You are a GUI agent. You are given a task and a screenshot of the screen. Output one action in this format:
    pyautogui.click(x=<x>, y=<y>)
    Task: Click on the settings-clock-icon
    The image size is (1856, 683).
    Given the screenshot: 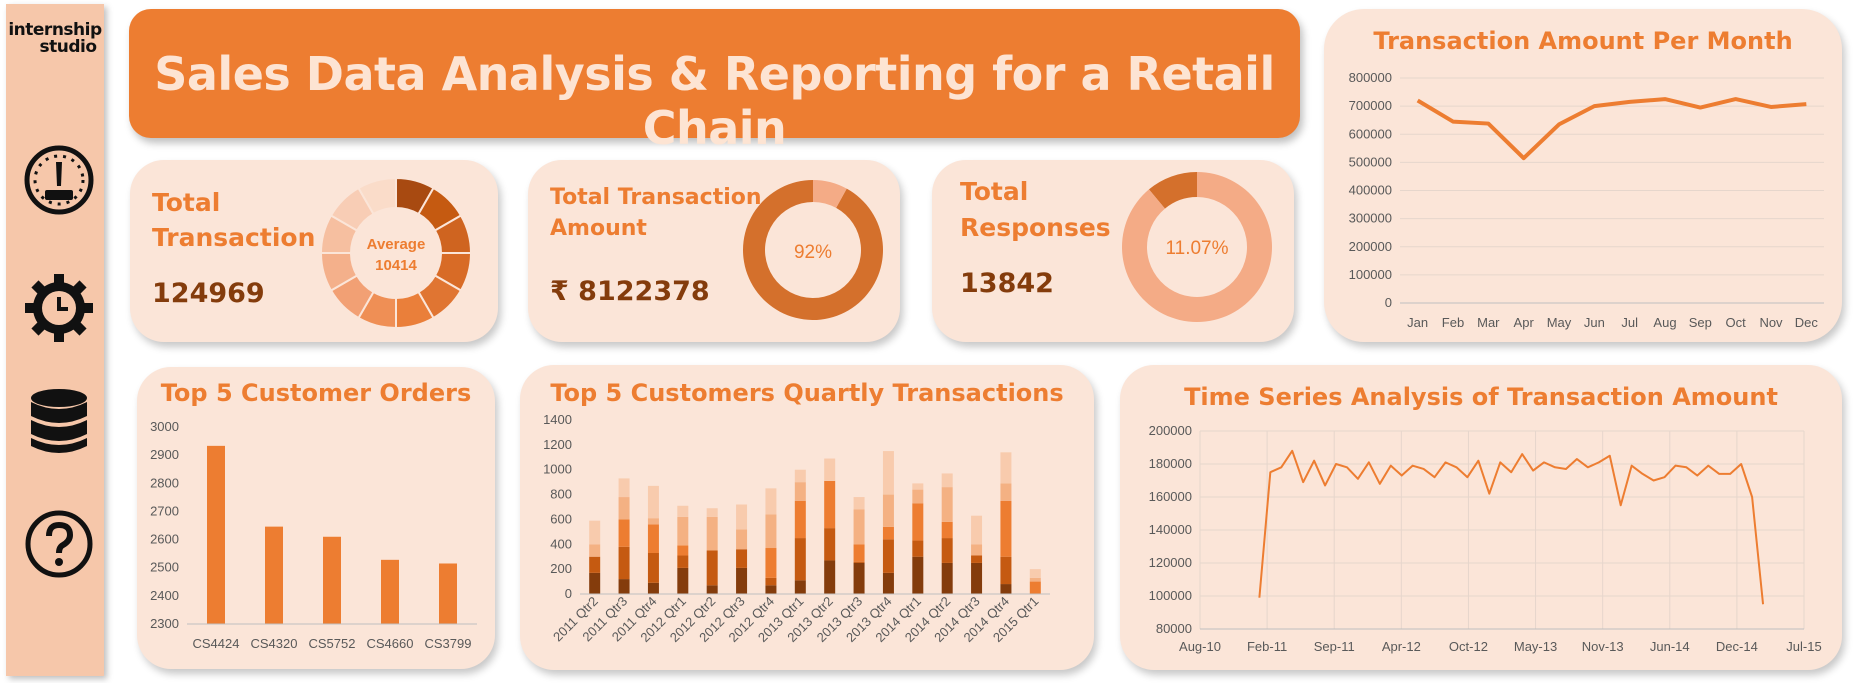 What is the action you would take?
    pyautogui.click(x=59, y=308)
    